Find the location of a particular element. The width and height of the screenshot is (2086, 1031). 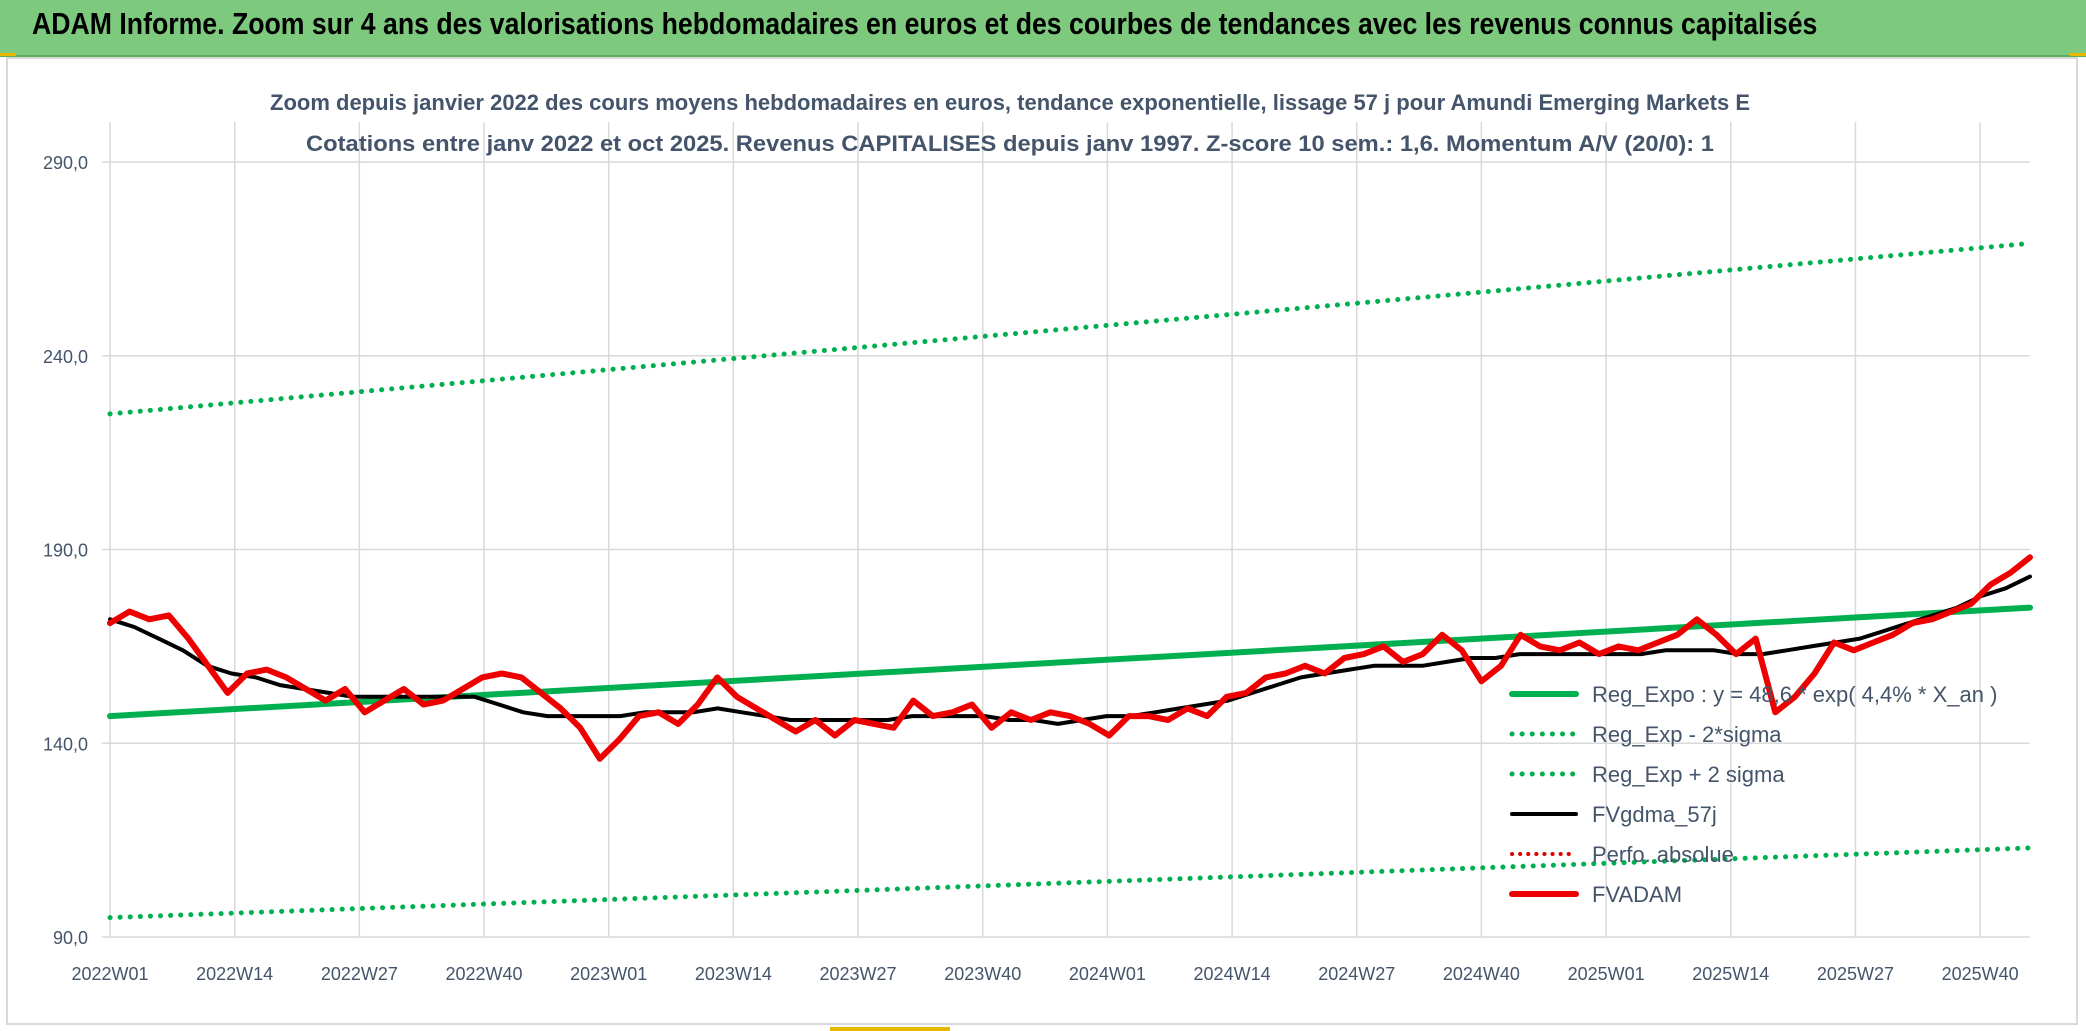

x-tick-label: 2024W40 is located at coordinates (1481, 974).